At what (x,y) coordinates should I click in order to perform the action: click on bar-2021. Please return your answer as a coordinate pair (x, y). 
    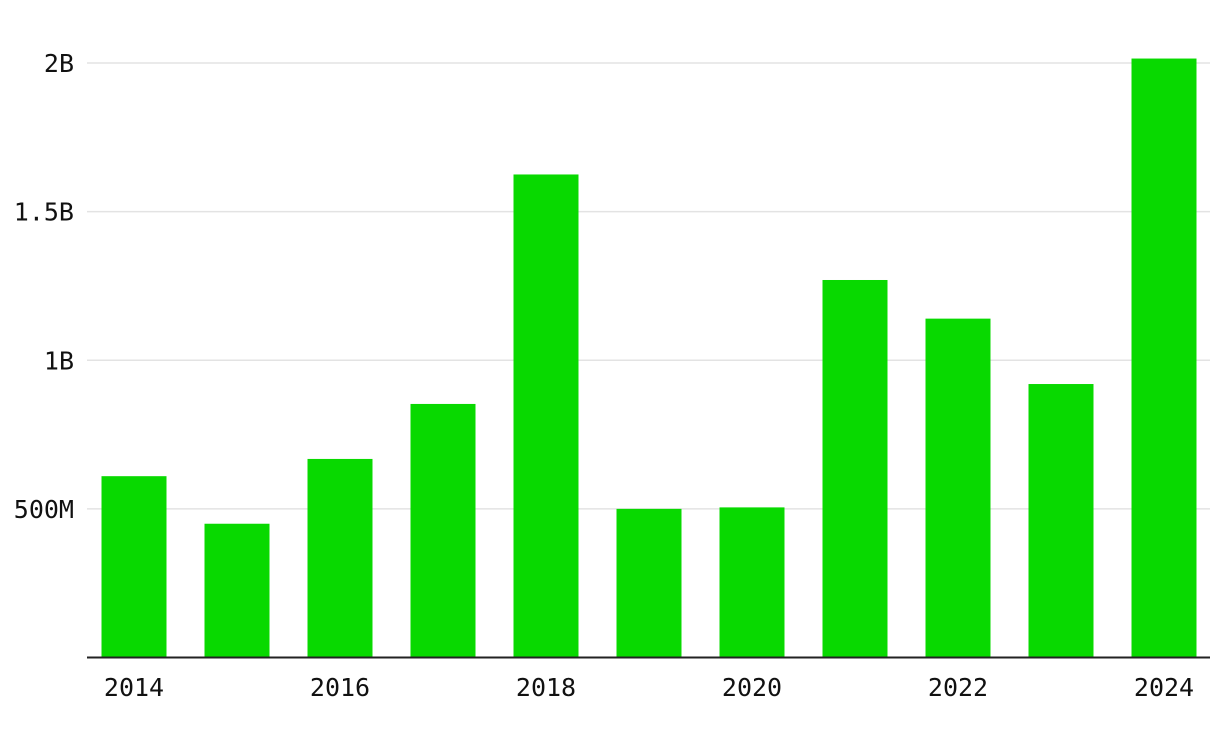
    Looking at the image, I should click on (855, 468).